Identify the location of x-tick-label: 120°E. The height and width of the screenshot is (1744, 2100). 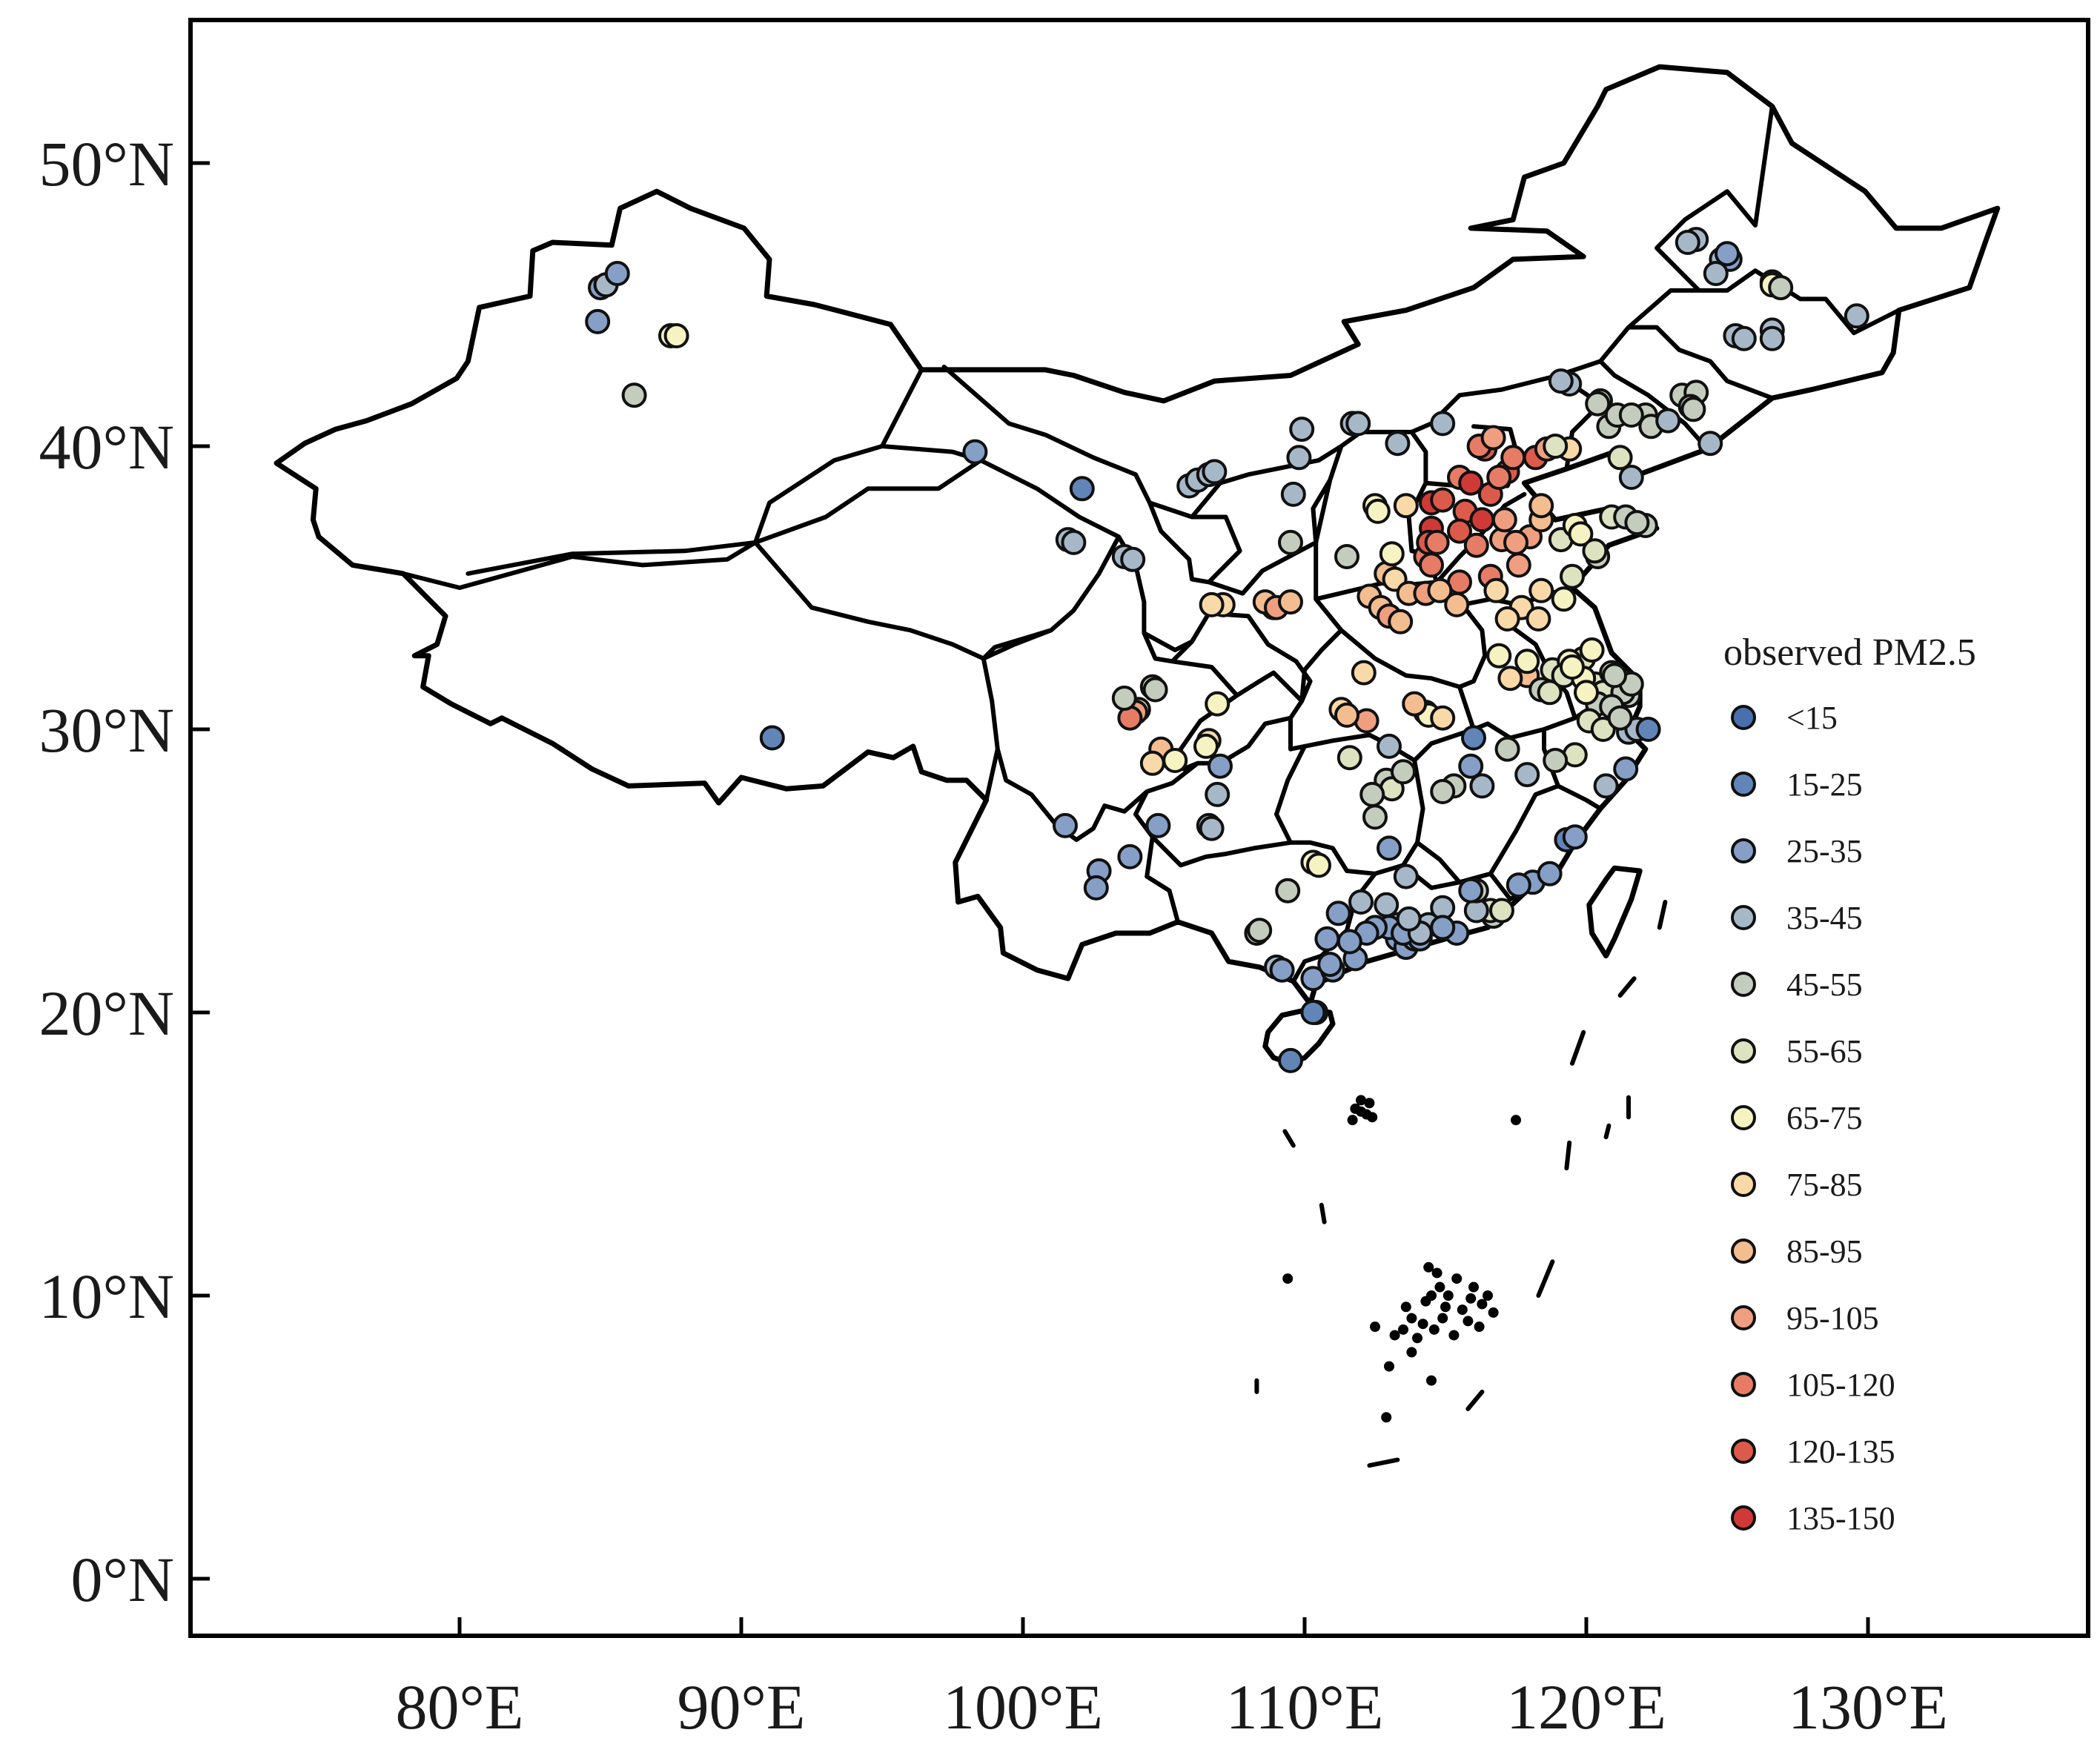
(1586, 1707).